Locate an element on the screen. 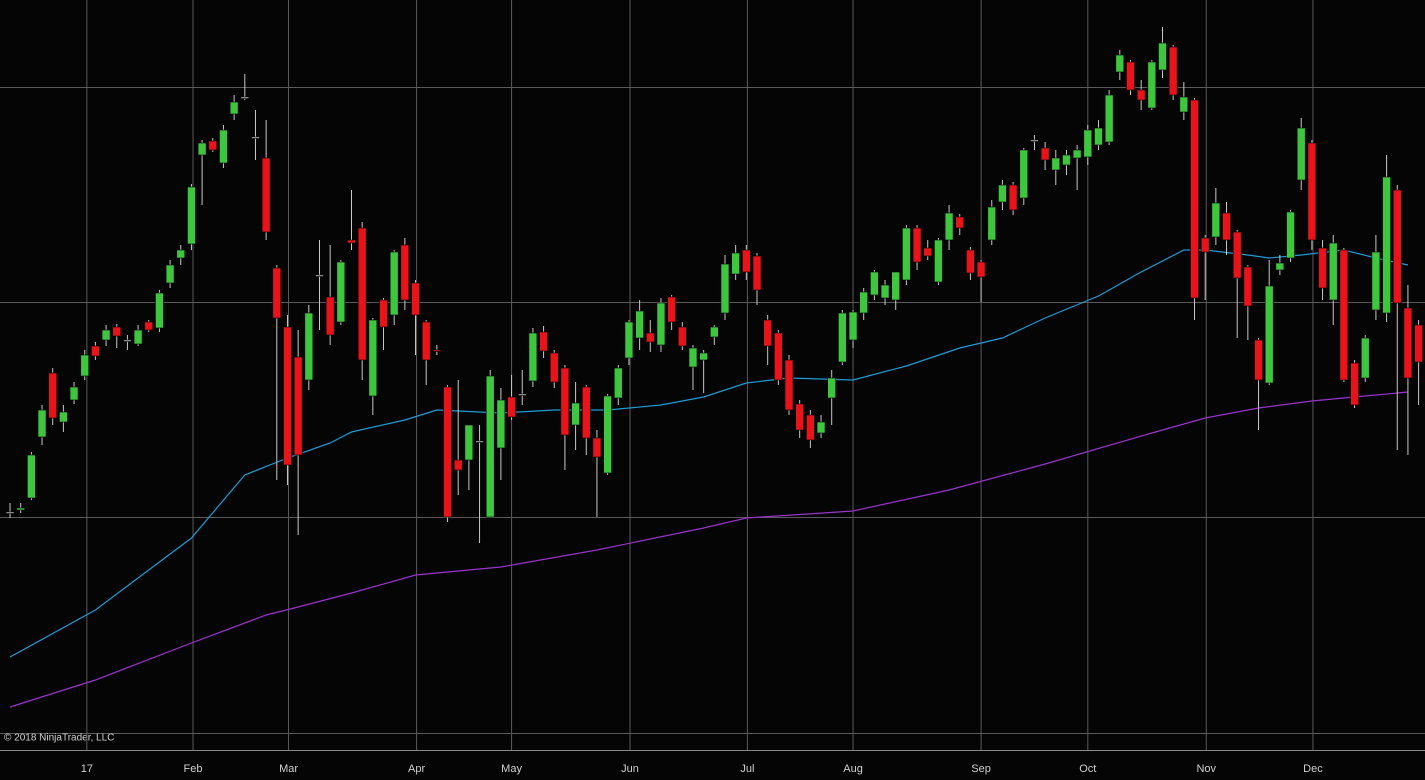  x-tick-label: May is located at coordinates (511, 769).